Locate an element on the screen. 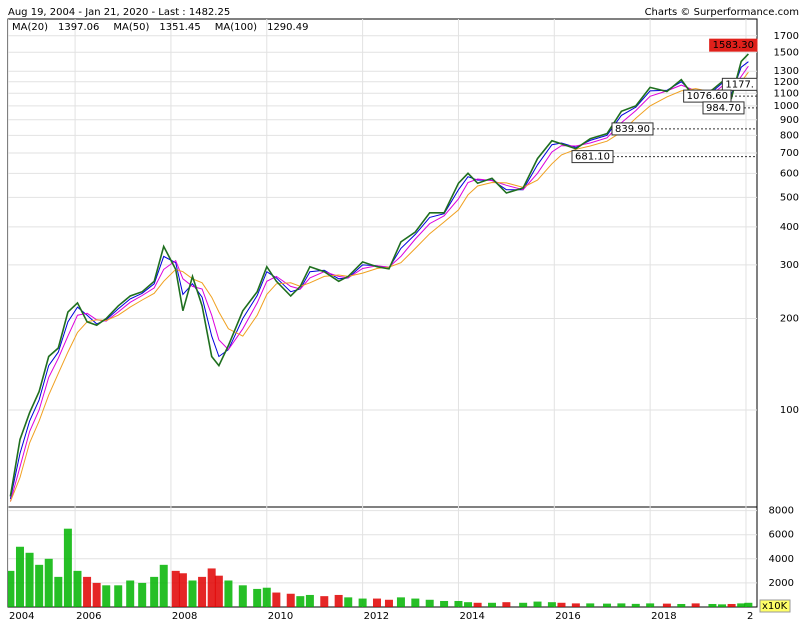 The image size is (805, 630). y-tick-label: 800 is located at coordinates (789, 135).